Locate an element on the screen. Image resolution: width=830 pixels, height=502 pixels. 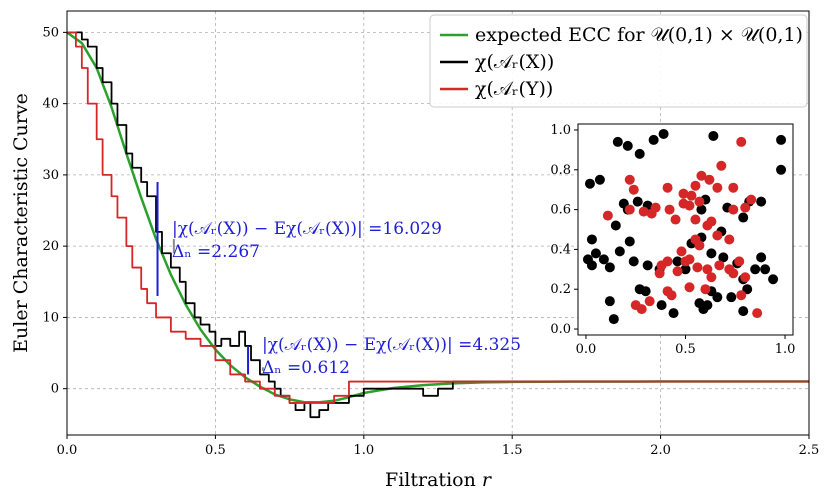
inset-x-tick-label: 0.5 is located at coordinates (685, 349).